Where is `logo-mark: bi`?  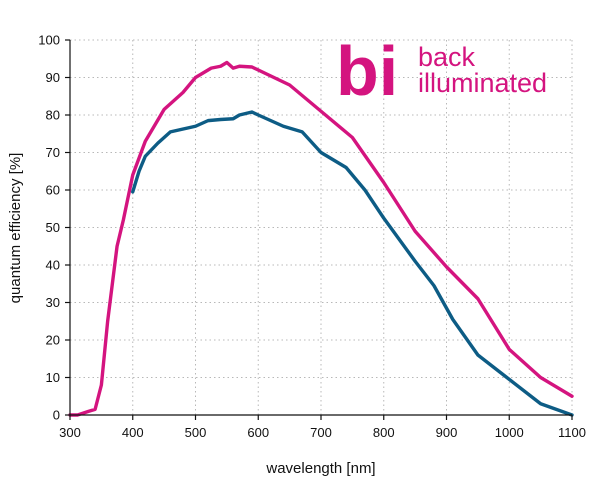 logo-mark: bi is located at coordinates (367, 71).